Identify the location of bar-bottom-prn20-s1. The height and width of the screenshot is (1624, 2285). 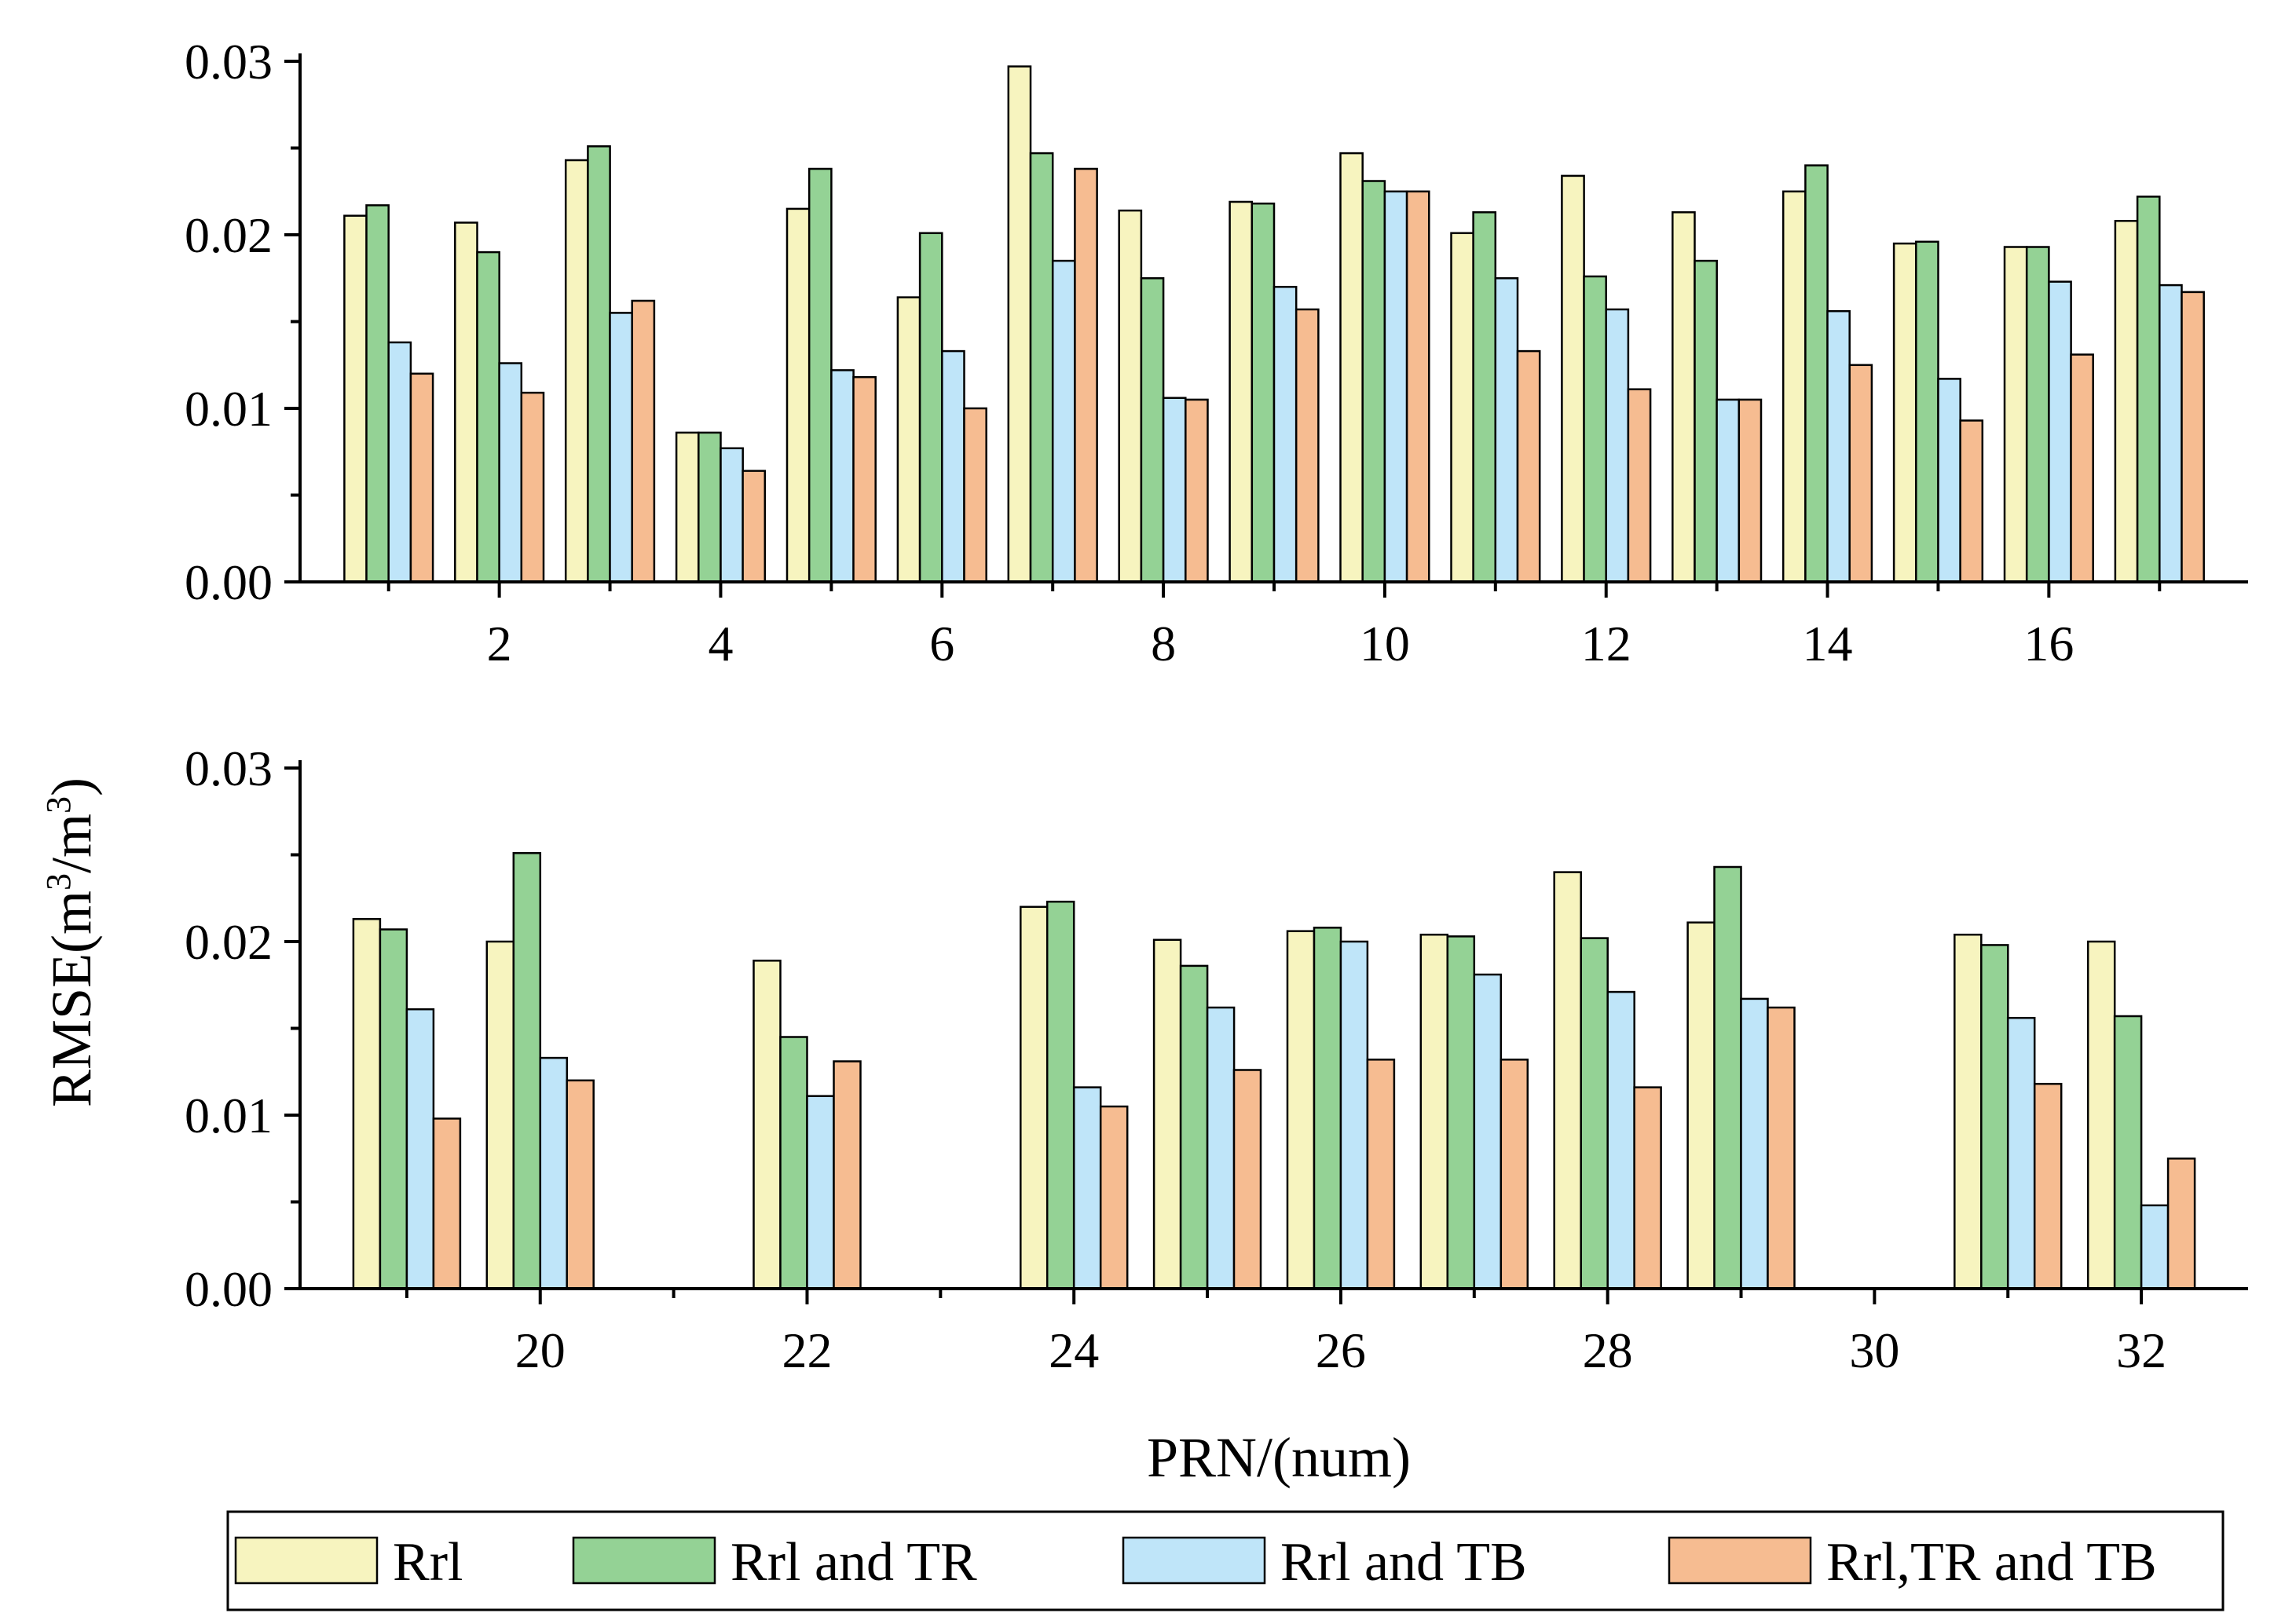
(527, 1071).